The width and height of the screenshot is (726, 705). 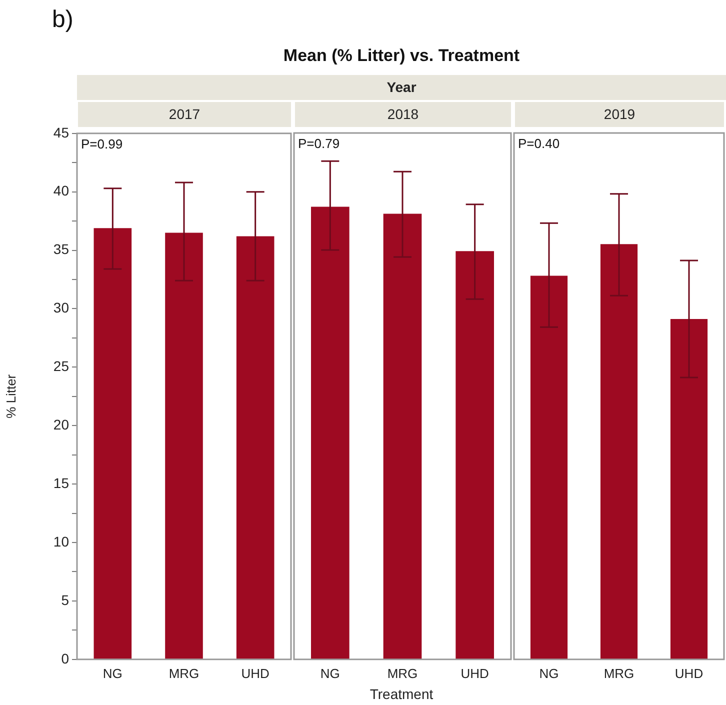 I want to click on chart-subtitle: 2017, so click(x=184, y=114).